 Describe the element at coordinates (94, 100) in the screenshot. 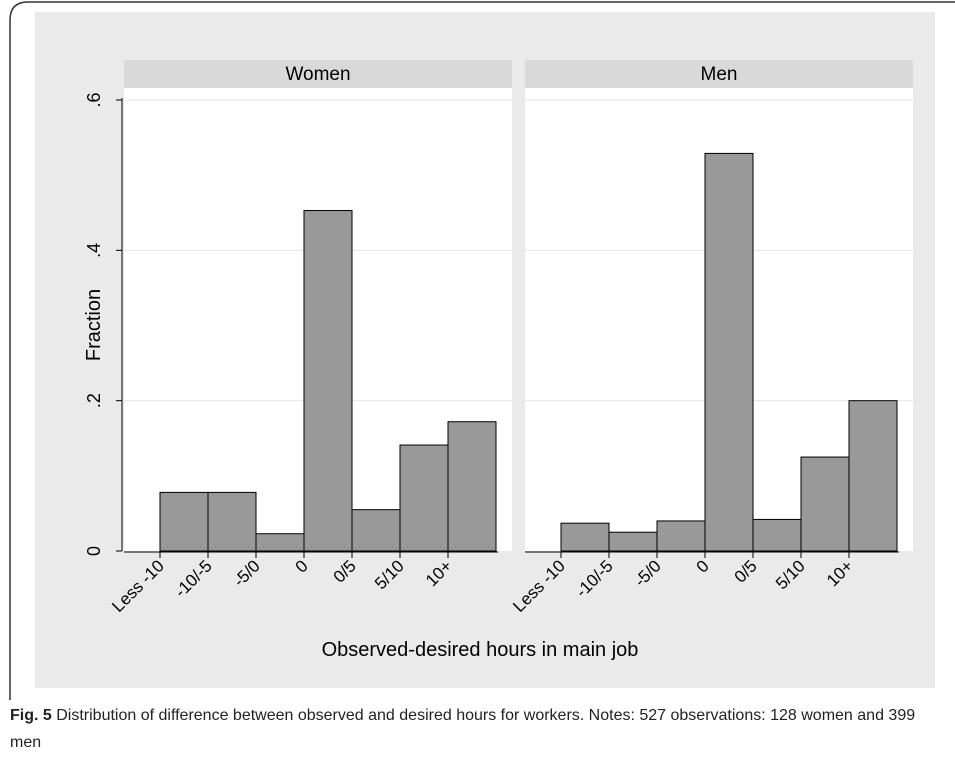

I see `y-tick-label: .6` at that location.